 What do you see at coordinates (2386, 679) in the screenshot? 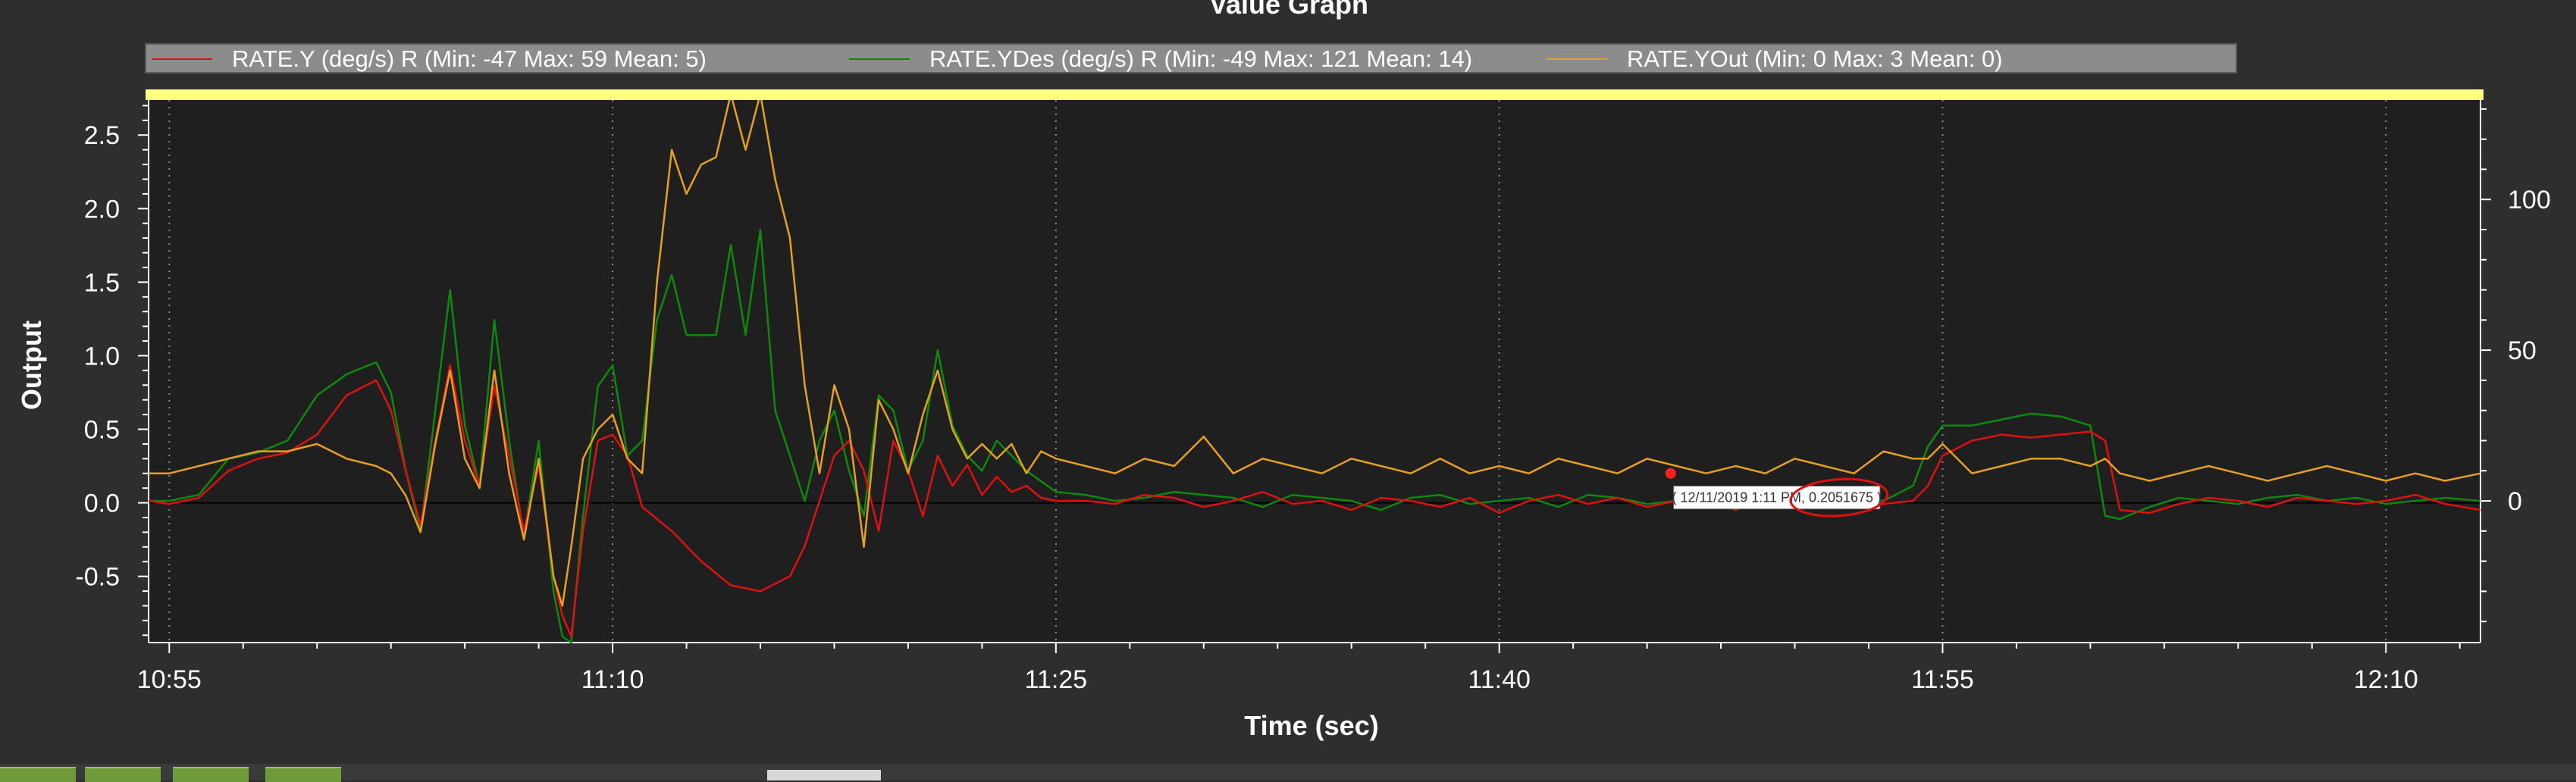
I see `x-tick-label: 12:10` at bounding box center [2386, 679].